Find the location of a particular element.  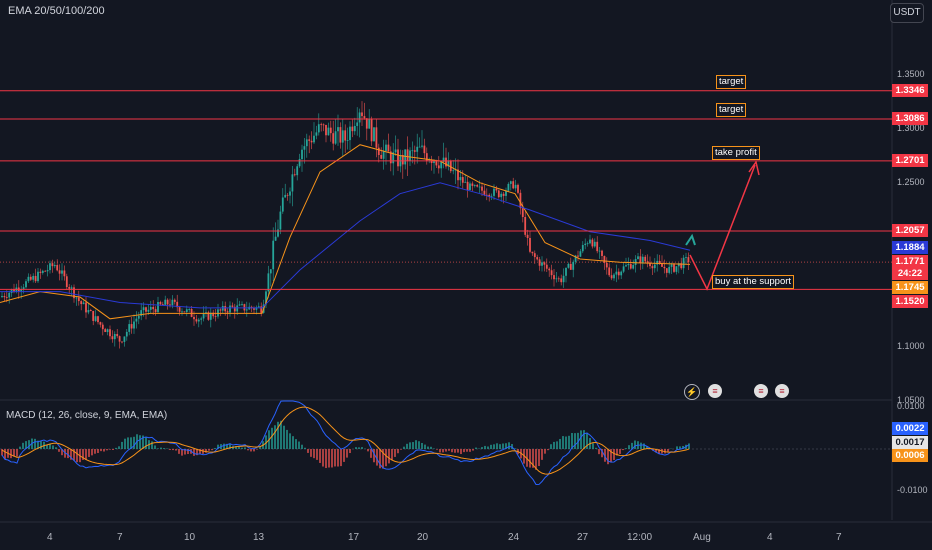

time-label: 17 is located at coordinates (354, 537).